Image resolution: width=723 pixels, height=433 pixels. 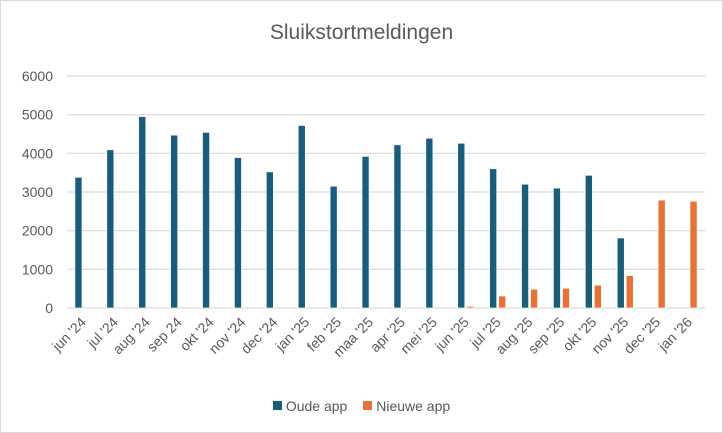 What do you see at coordinates (164, 334) in the screenshot?
I see `x-tick-label: sep 24` at bounding box center [164, 334].